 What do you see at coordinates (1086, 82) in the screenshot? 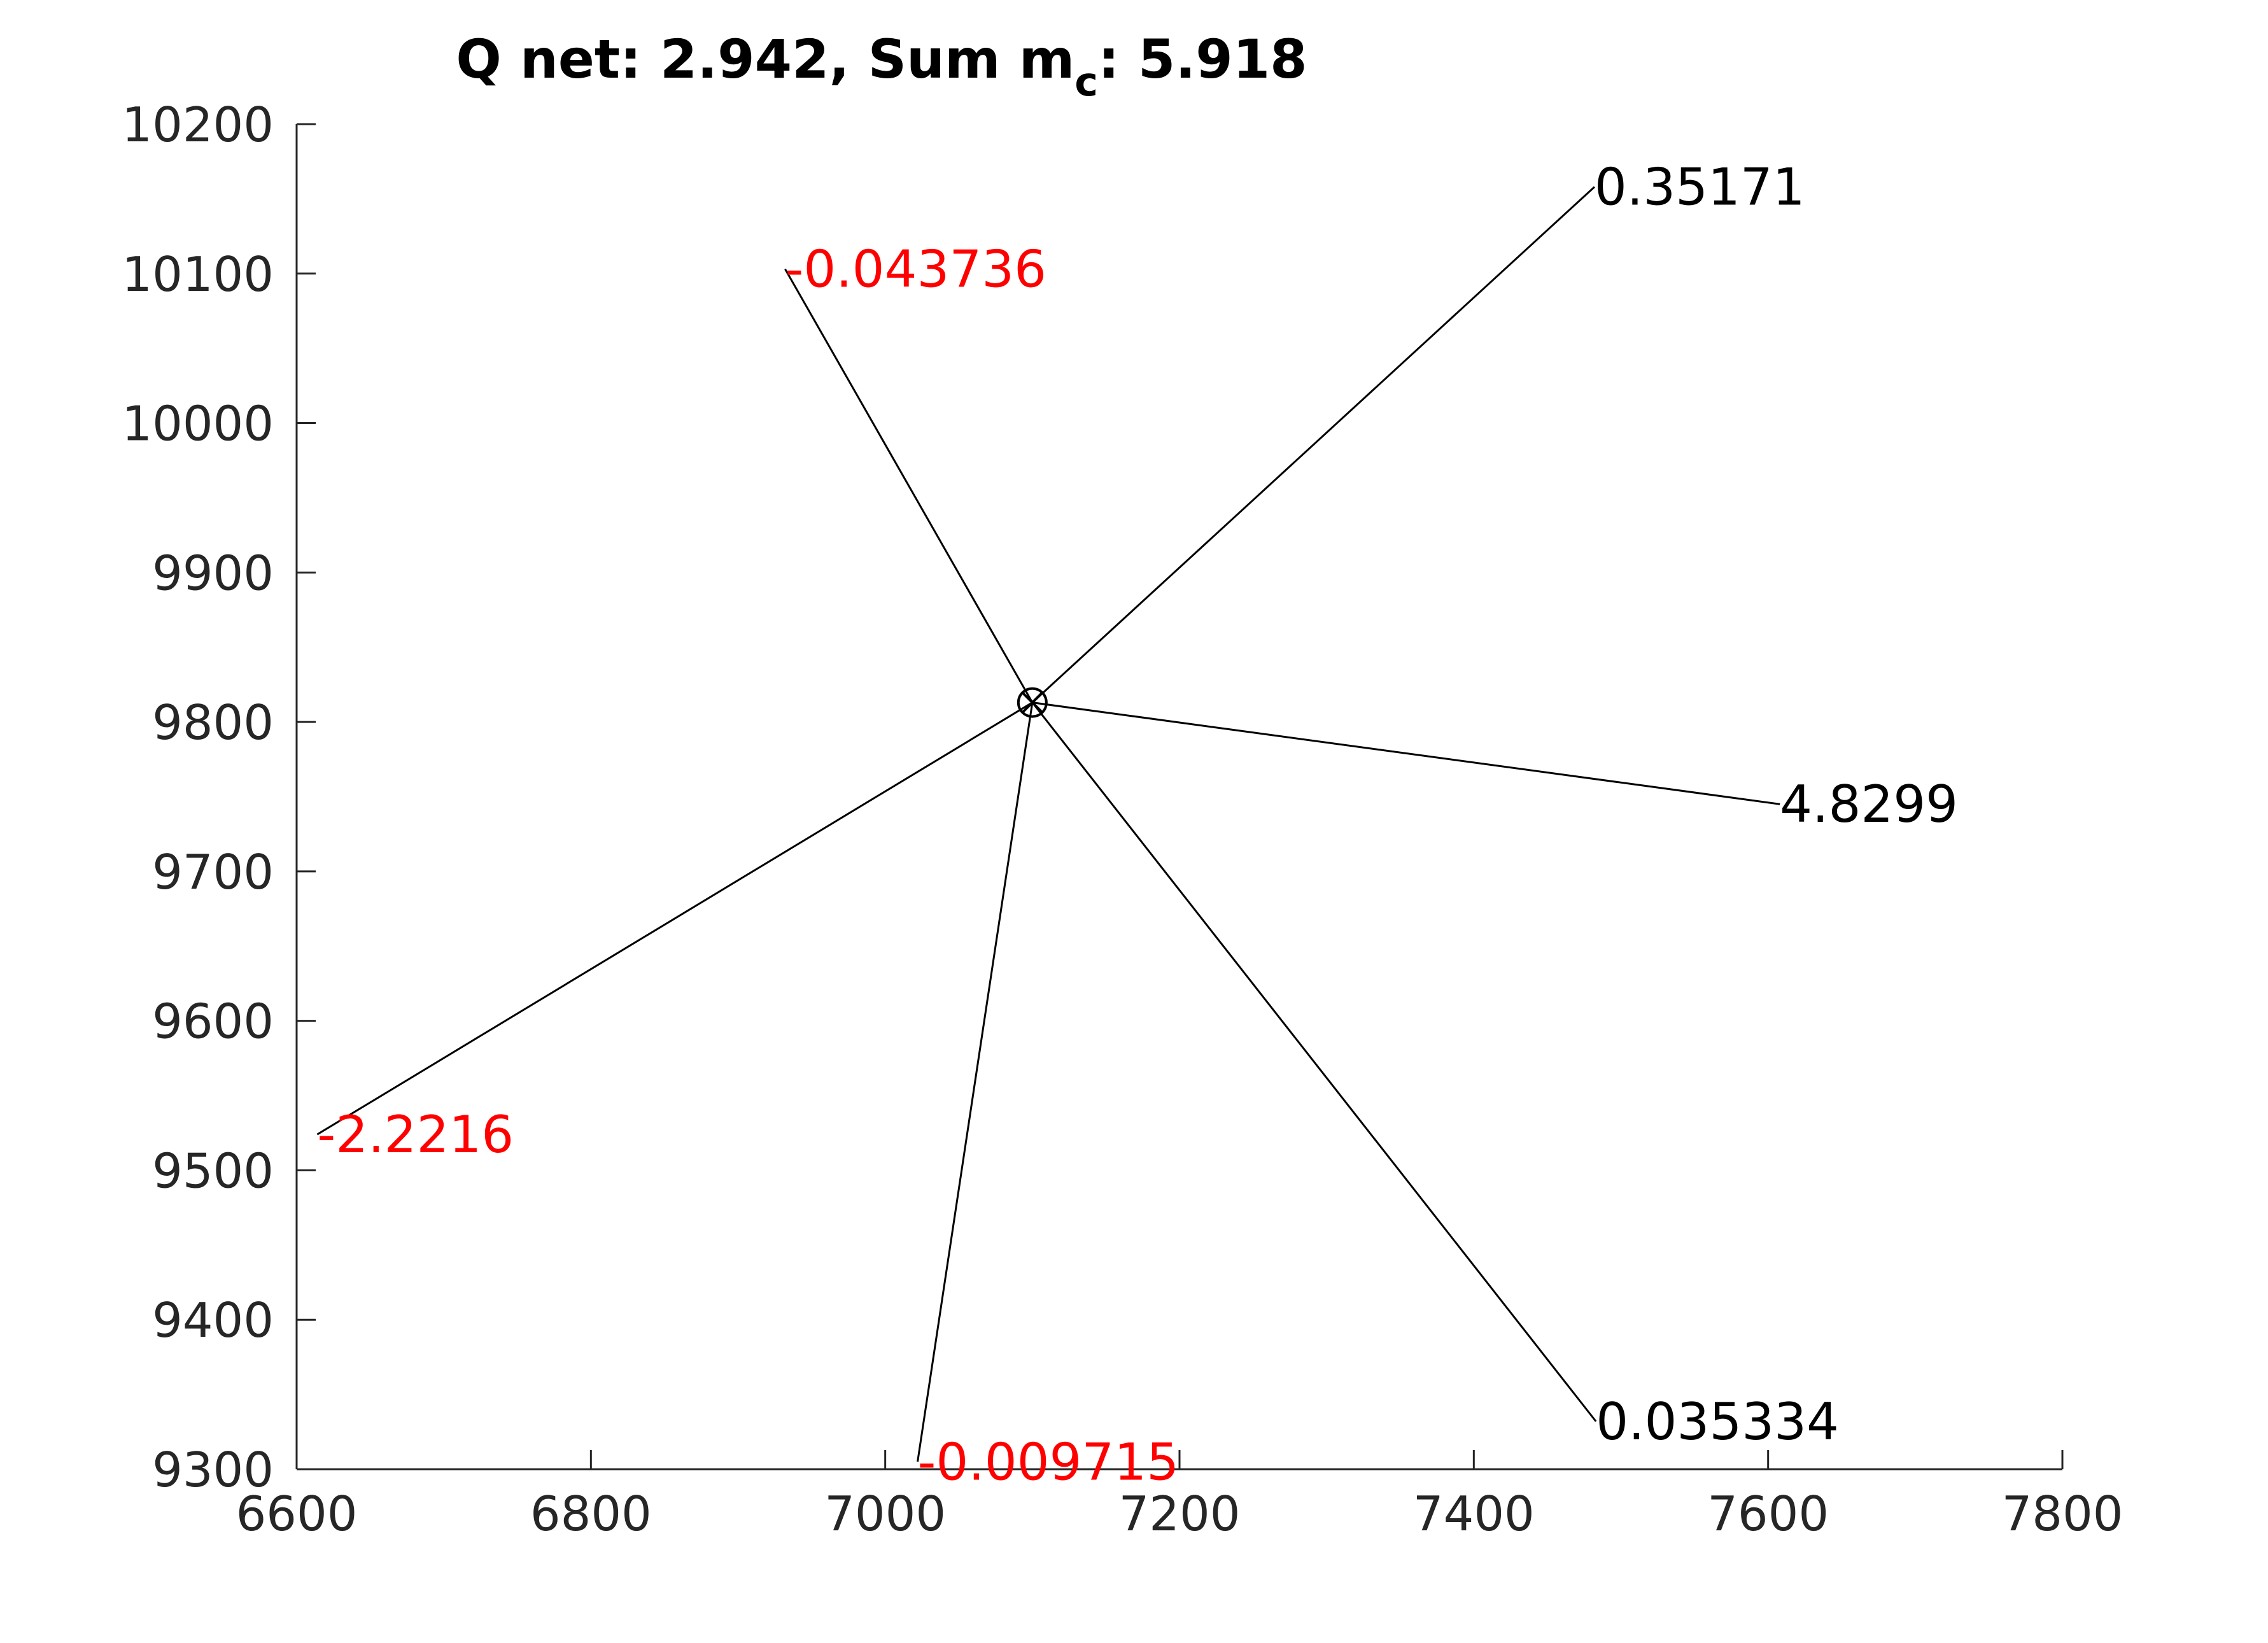
I see `chart-title-subscript: c` at bounding box center [1086, 82].